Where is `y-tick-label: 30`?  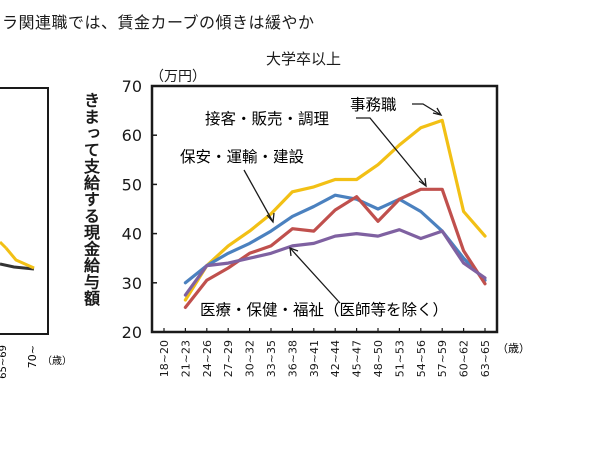 y-tick-label: 30 is located at coordinates (132, 283).